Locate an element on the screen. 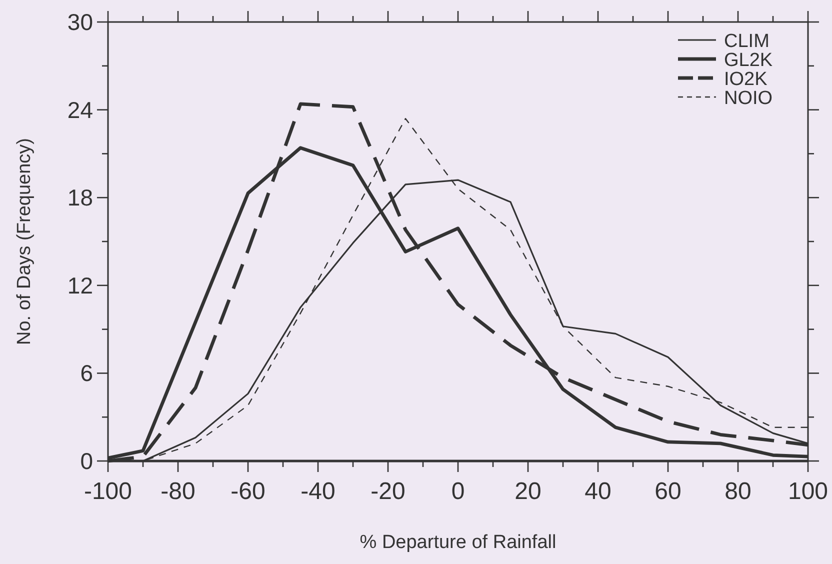 The width and height of the screenshot is (832, 564). y-tick-label: 0 is located at coordinates (86, 461).